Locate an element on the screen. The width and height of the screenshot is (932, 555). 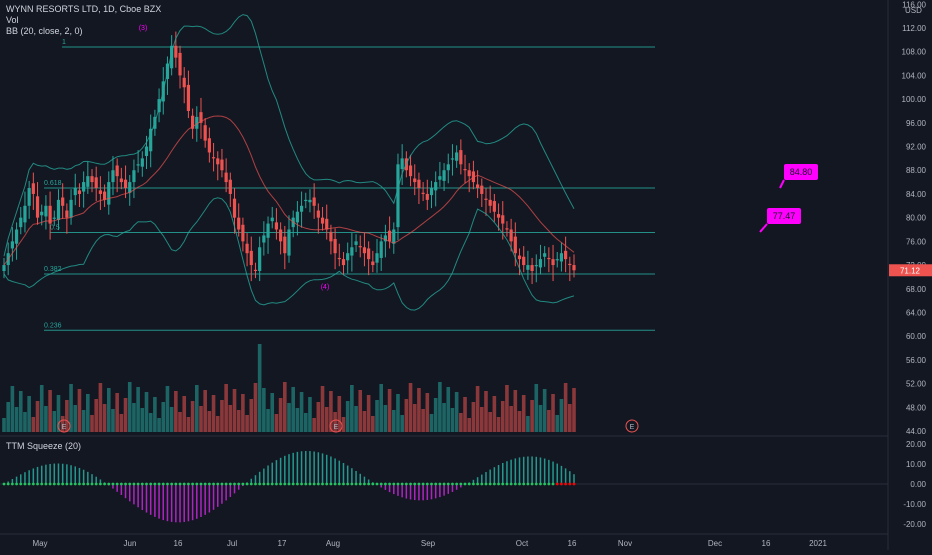
price-tick-label: 108.00 is located at coordinates (914, 52).